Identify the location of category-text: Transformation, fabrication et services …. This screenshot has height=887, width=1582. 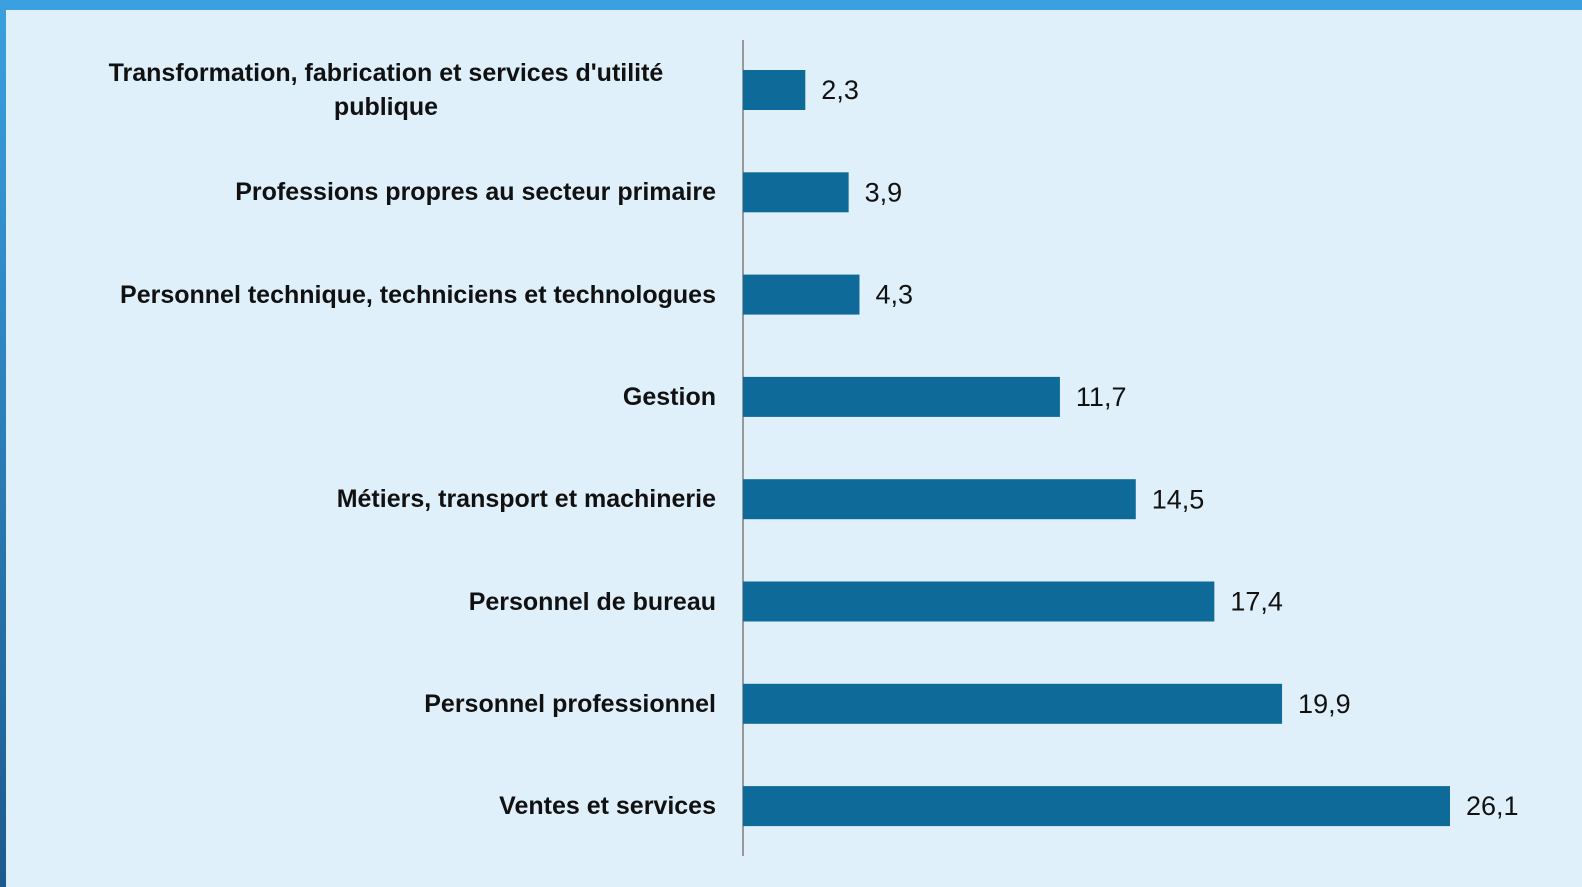
(386, 90).